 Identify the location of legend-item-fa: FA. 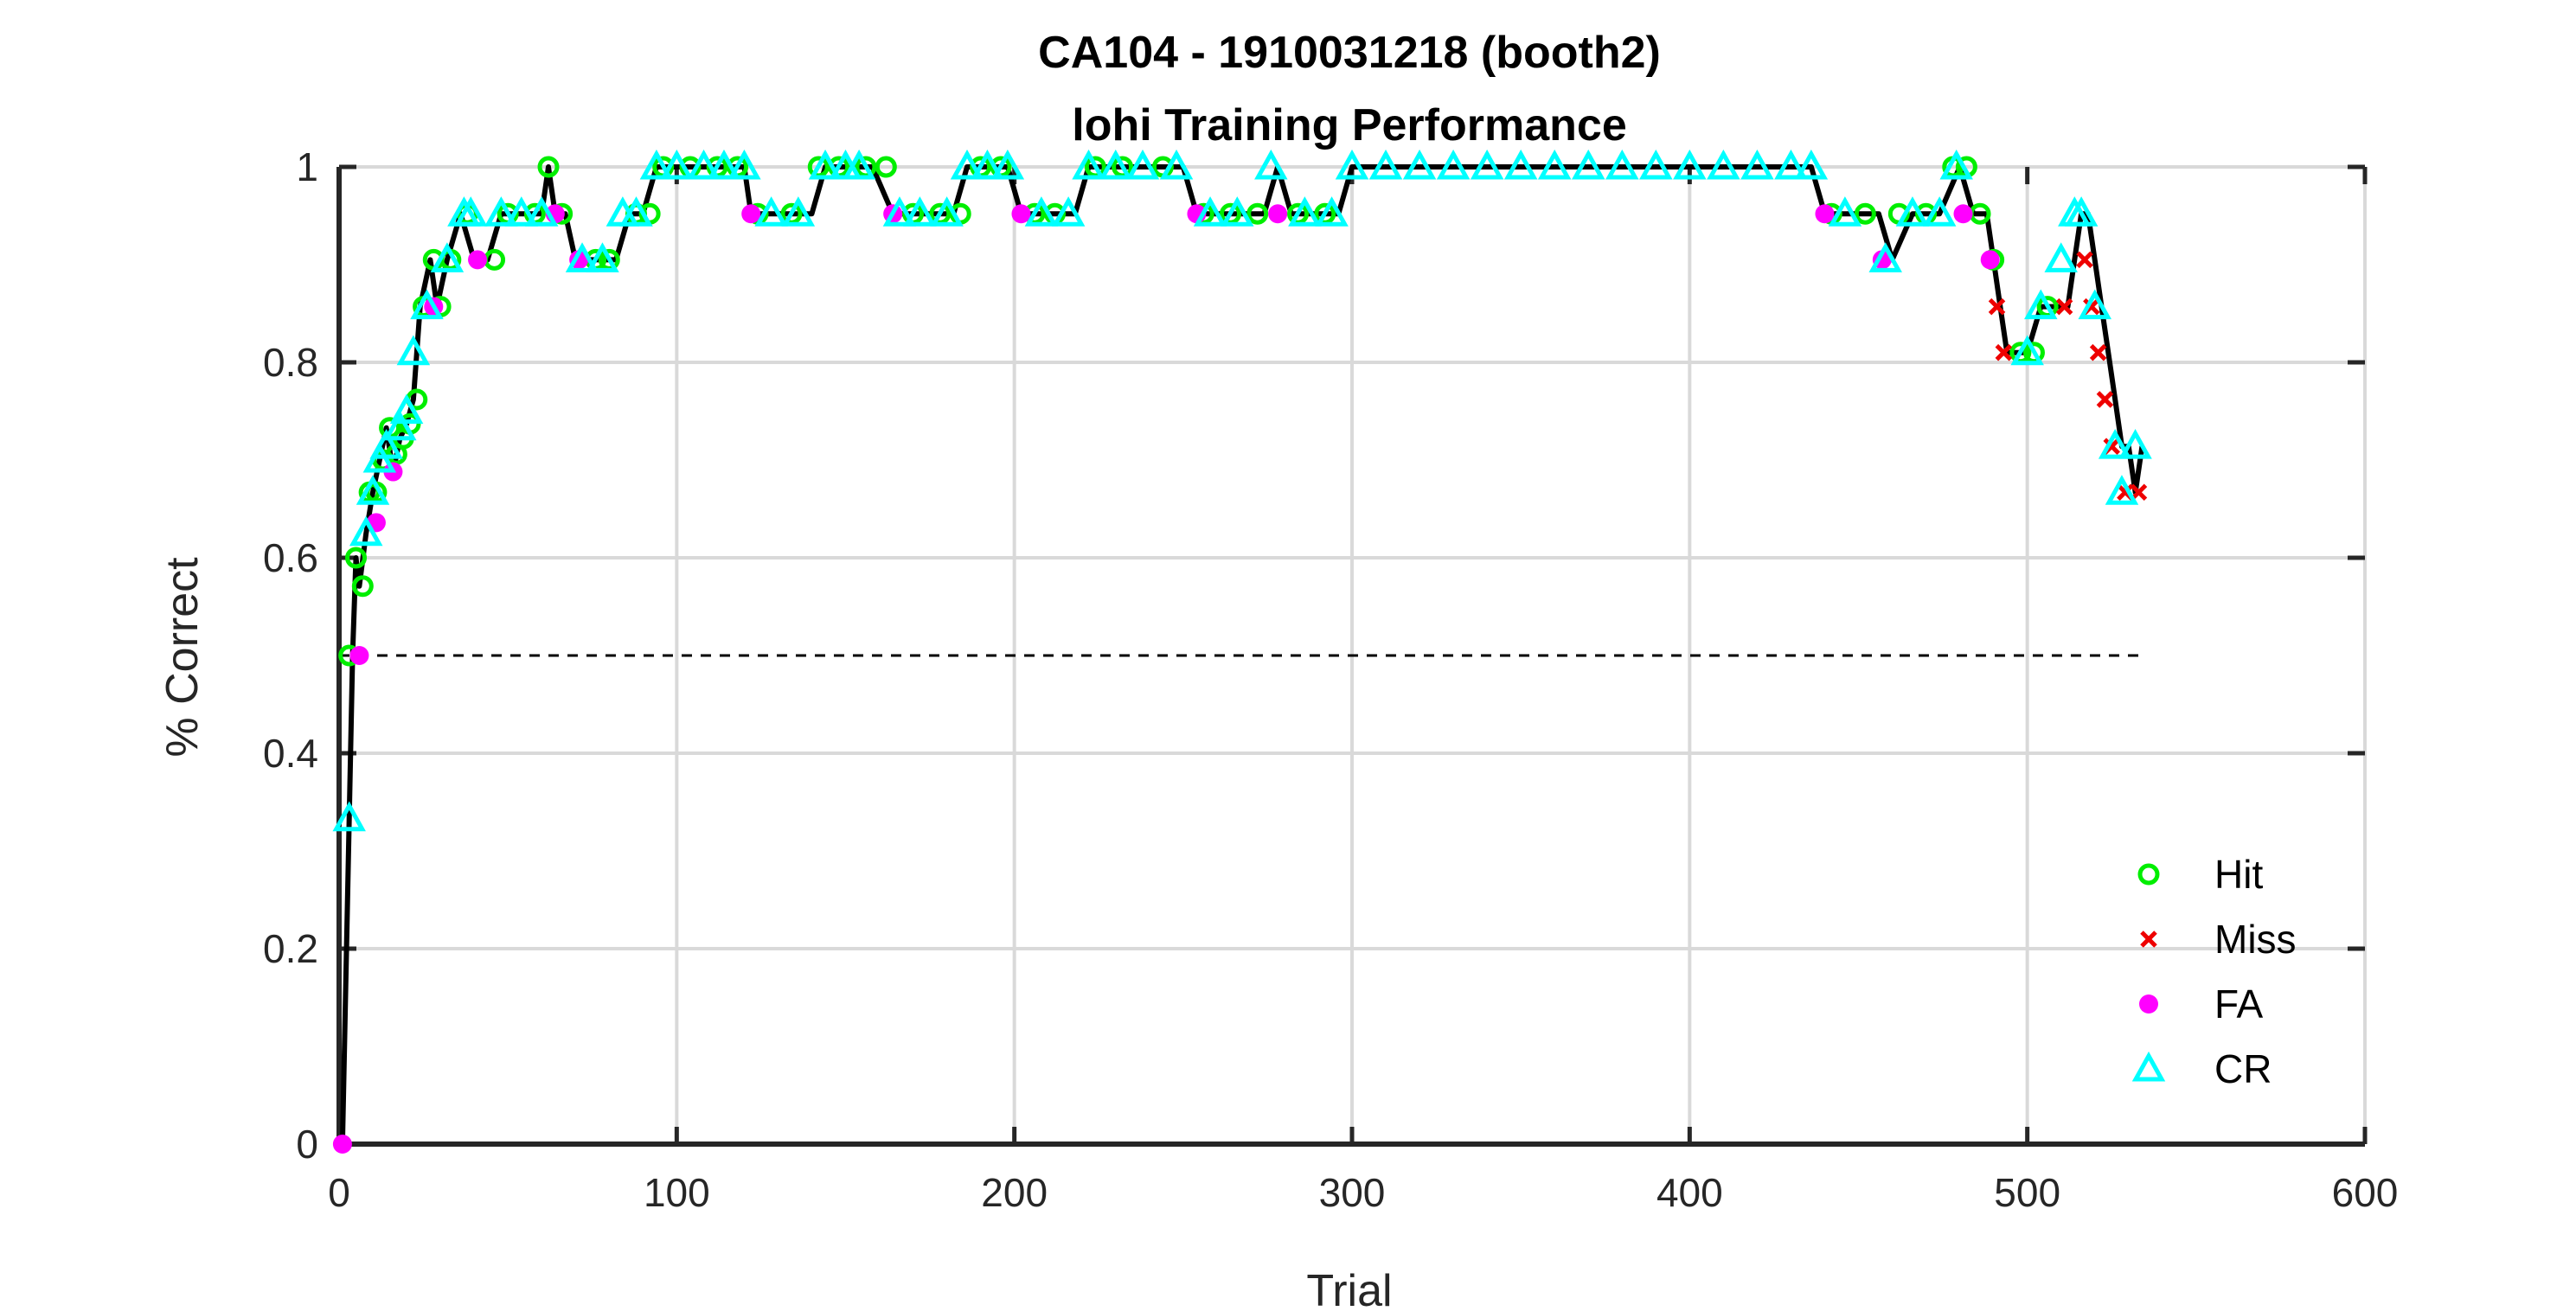
(2201, 1004).